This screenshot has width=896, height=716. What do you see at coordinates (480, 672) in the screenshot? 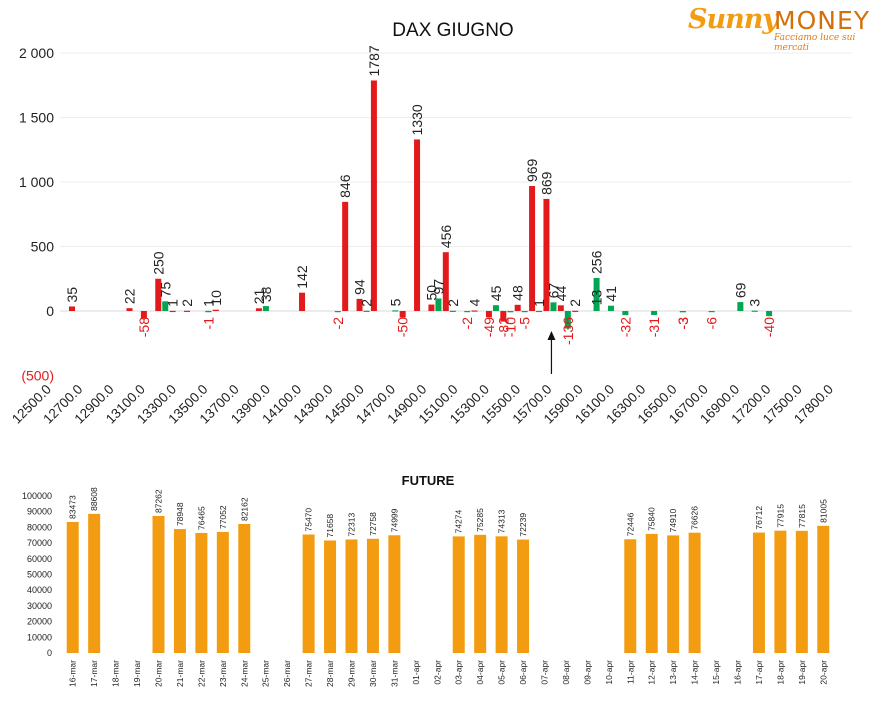
I see `future-x-tick-label: 04-apr` at bounding box center [480, 672].